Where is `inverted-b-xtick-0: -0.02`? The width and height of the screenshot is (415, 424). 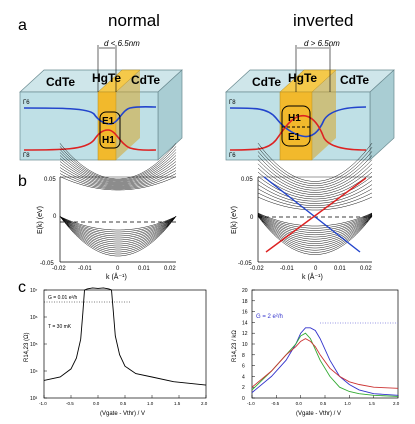
inverted-b-xtick-0: -0.02 is located at coordinates (257, 269).